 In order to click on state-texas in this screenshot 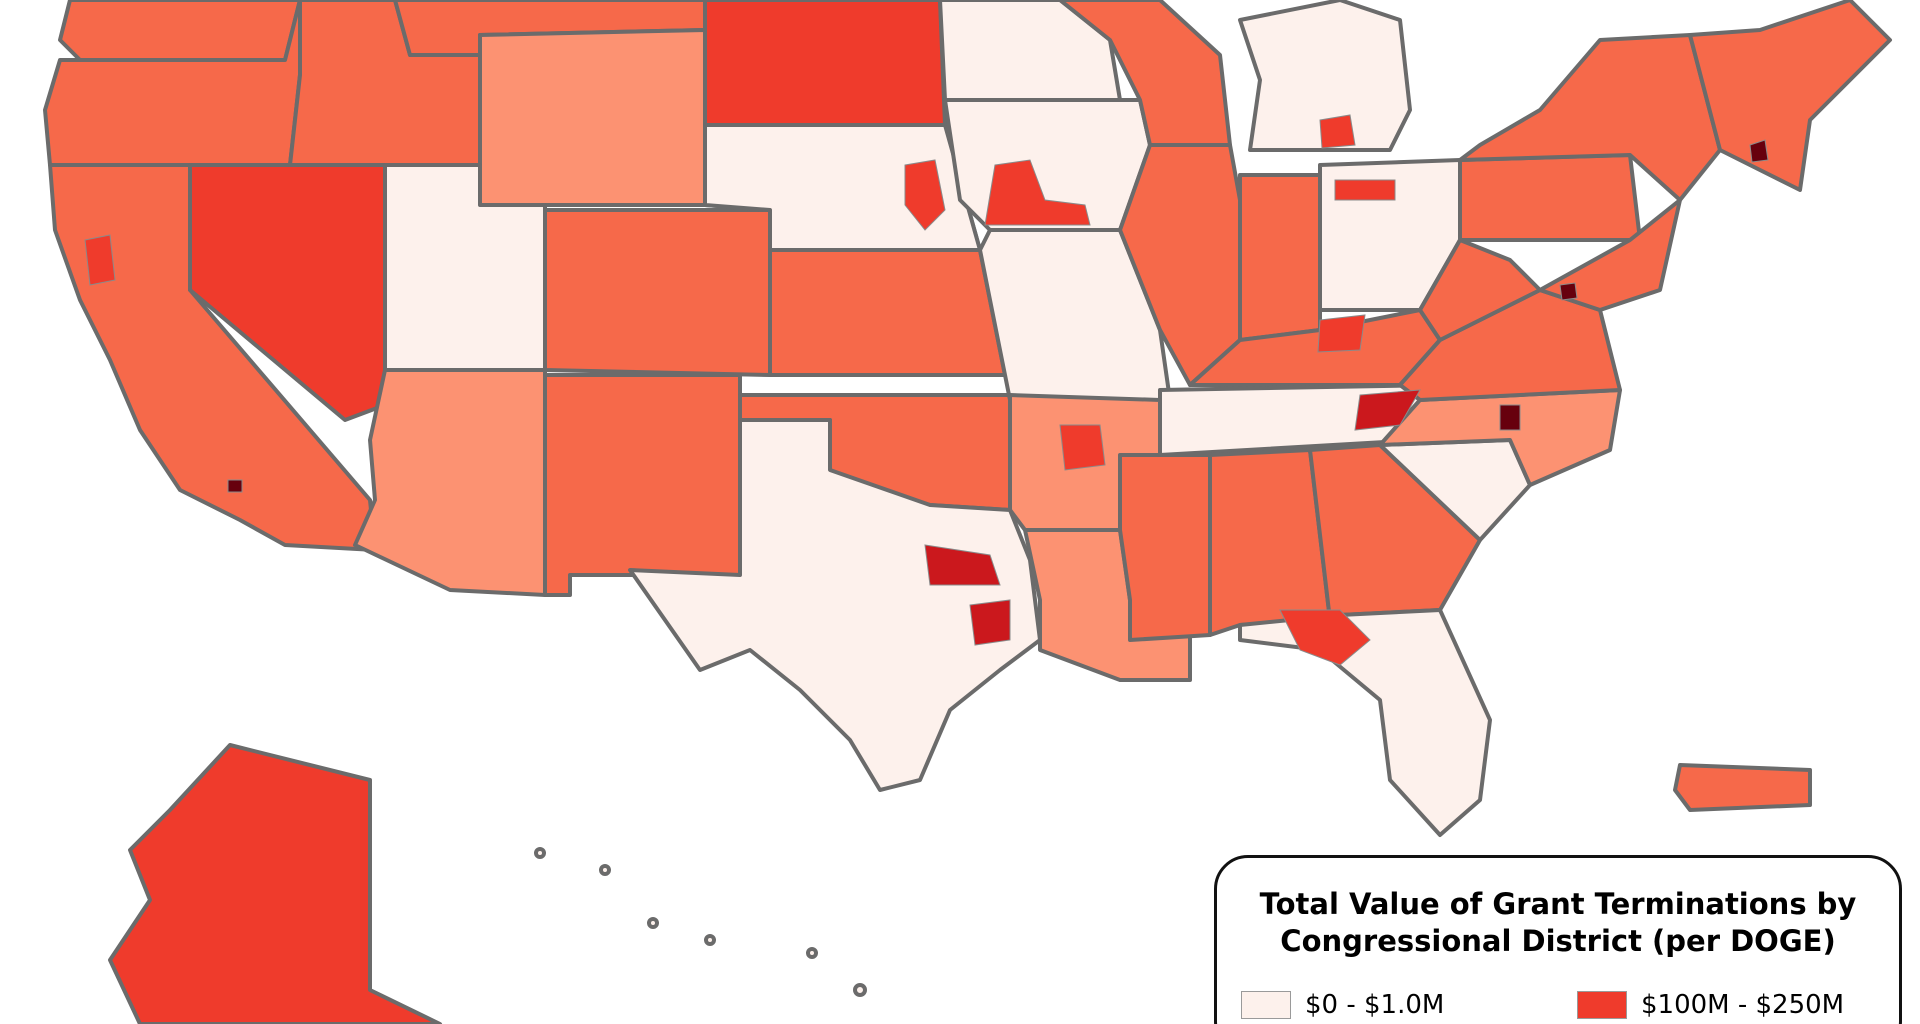, I will do `click(835, 605)`.